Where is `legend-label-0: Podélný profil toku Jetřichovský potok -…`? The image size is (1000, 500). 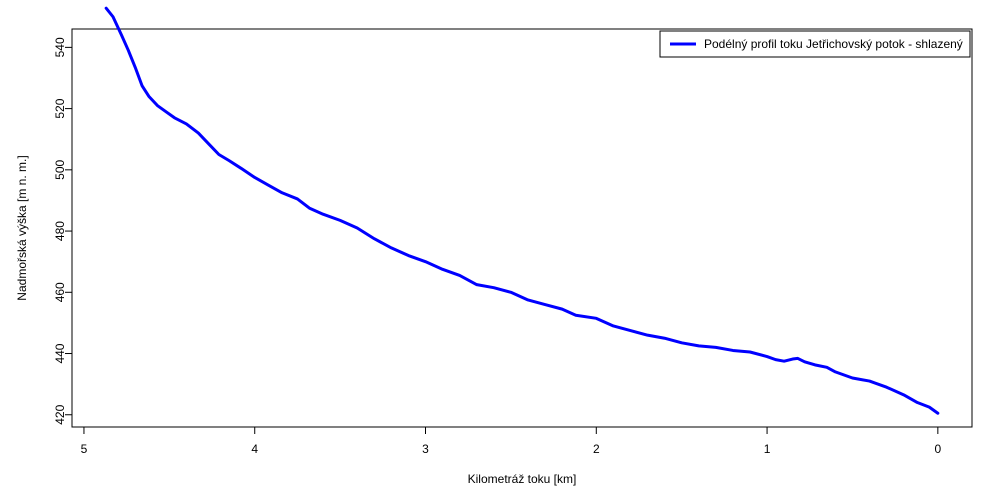 legend-label-0: Podélný profil toku Jetřichovský potok -… is located at coordinates (833, 44).